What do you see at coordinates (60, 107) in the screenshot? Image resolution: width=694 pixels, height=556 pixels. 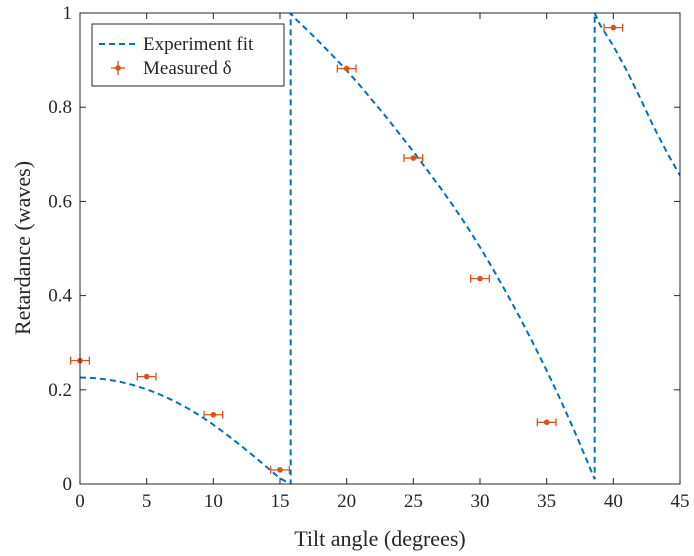 I see `y-tick-label: 0.8` at bounding box center [60, 107].